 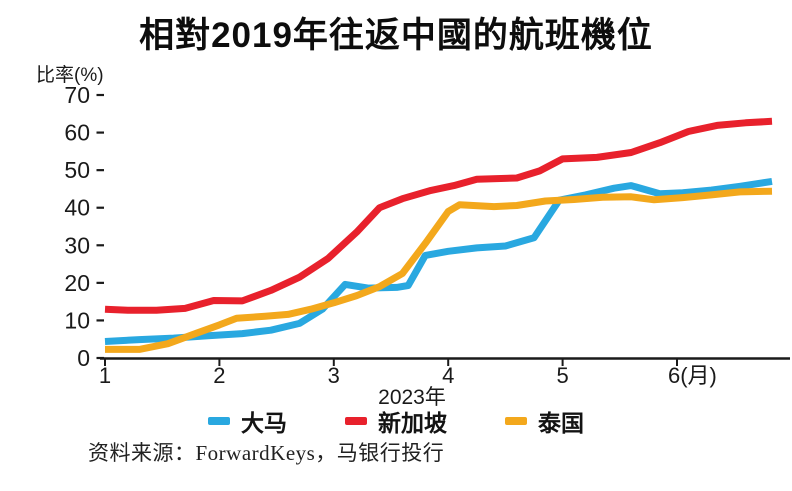 What do you see at coordinates (219, 375) in the screenshot?
I see `x-tick-label: 2` at bounding box center [219, 375].